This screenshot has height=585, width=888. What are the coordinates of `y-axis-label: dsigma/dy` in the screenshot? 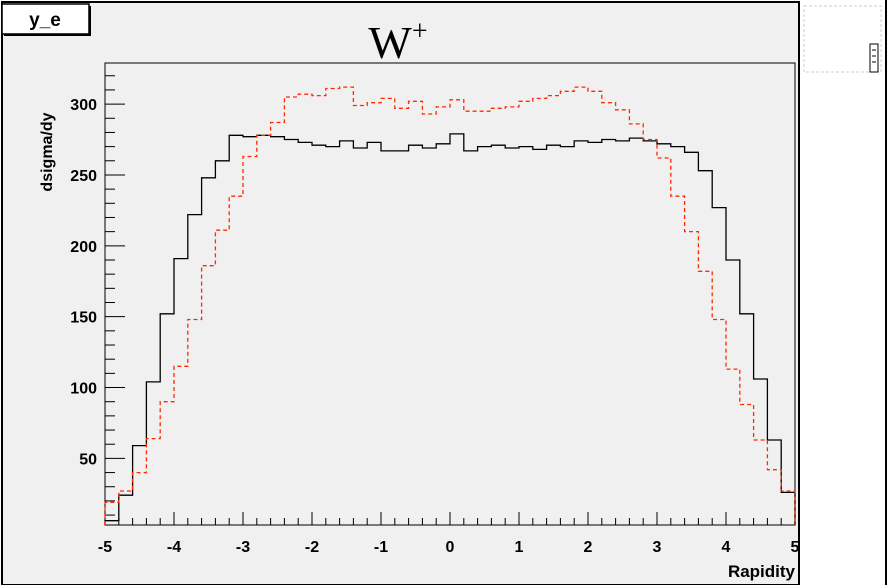 It's located at (47, 151).